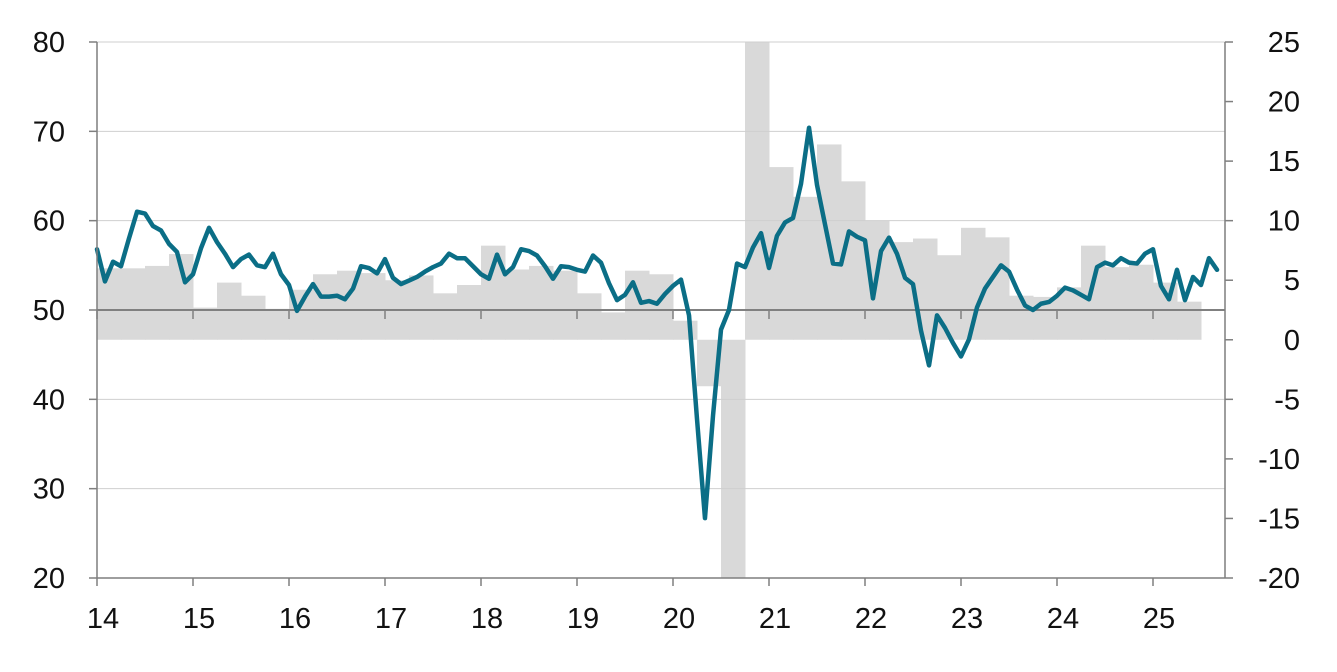 This screenshot has width=1337, height=672. Describe the element at coordinates (103, 619) in the screenshot. I see `x-tick-label: 14` at that location.